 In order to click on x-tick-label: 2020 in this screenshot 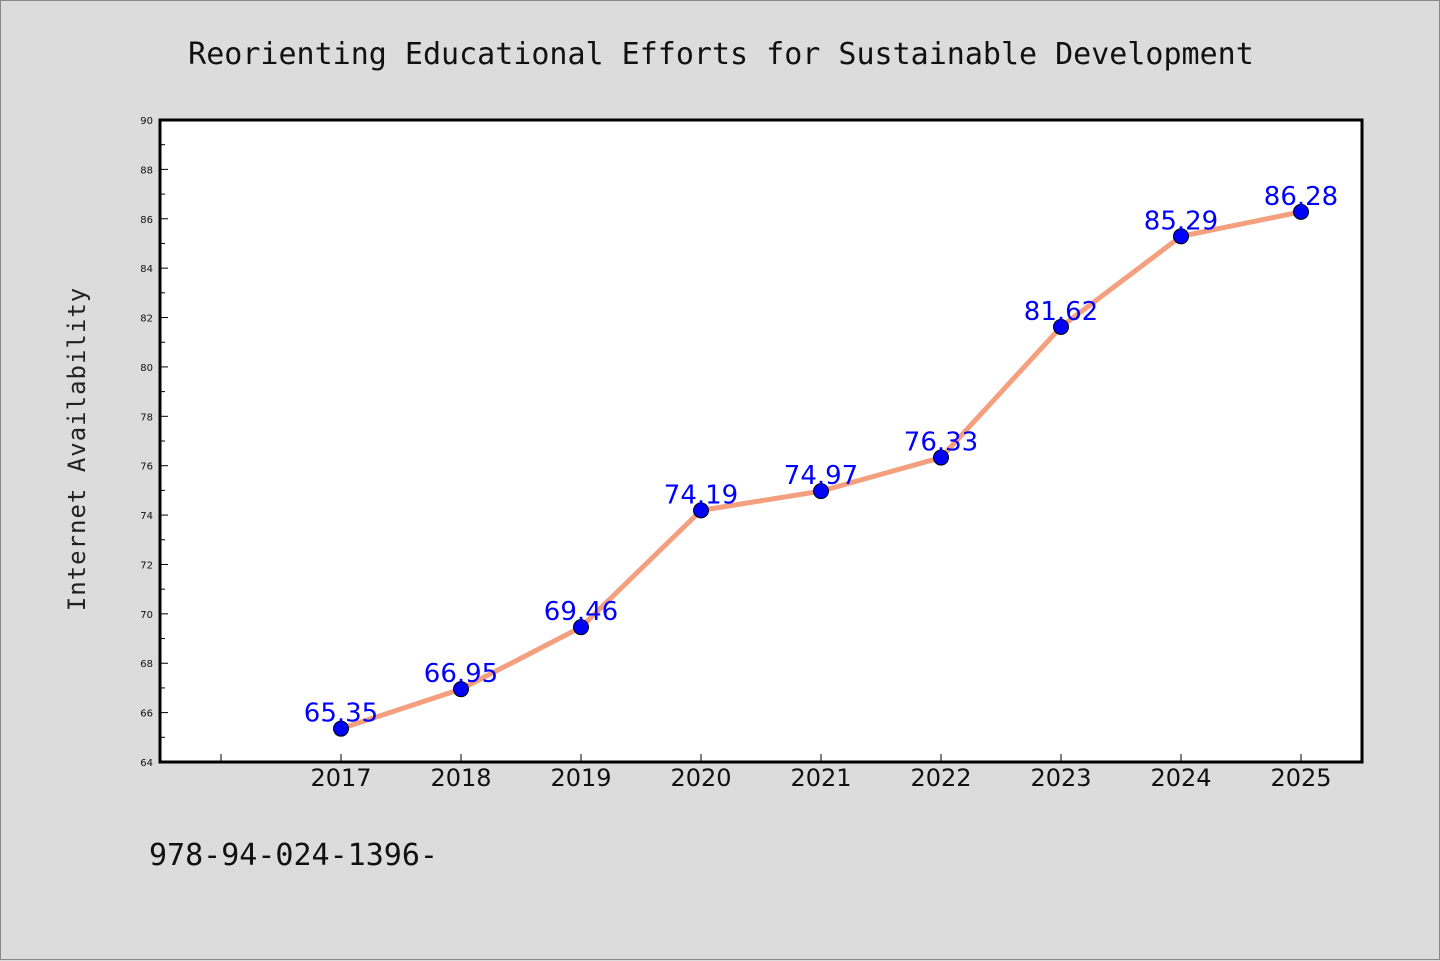, I will do `click(700, 778)`.